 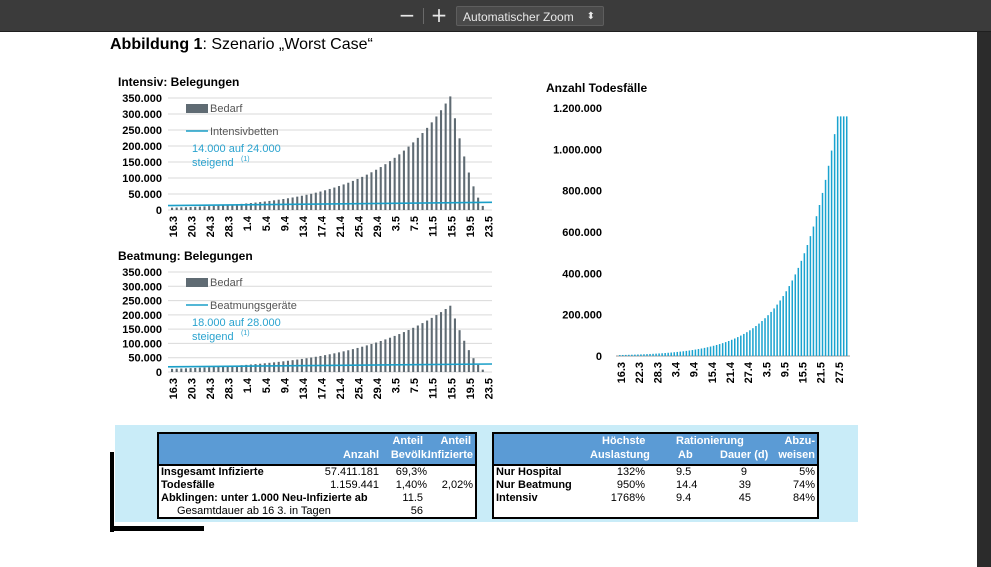 I want to click on x-tick-label: 17.4, so click(x=322, y=226).